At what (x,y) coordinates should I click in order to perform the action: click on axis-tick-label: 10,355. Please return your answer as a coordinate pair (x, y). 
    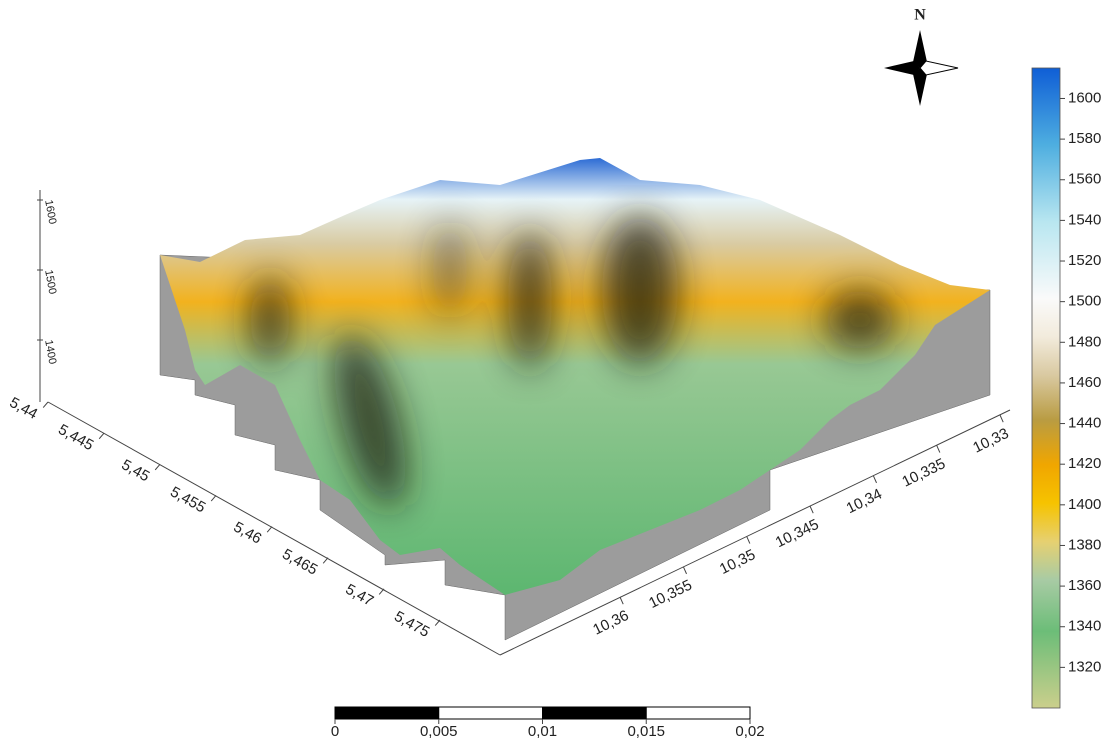
    Looking at the image, I should click on (670, 594).